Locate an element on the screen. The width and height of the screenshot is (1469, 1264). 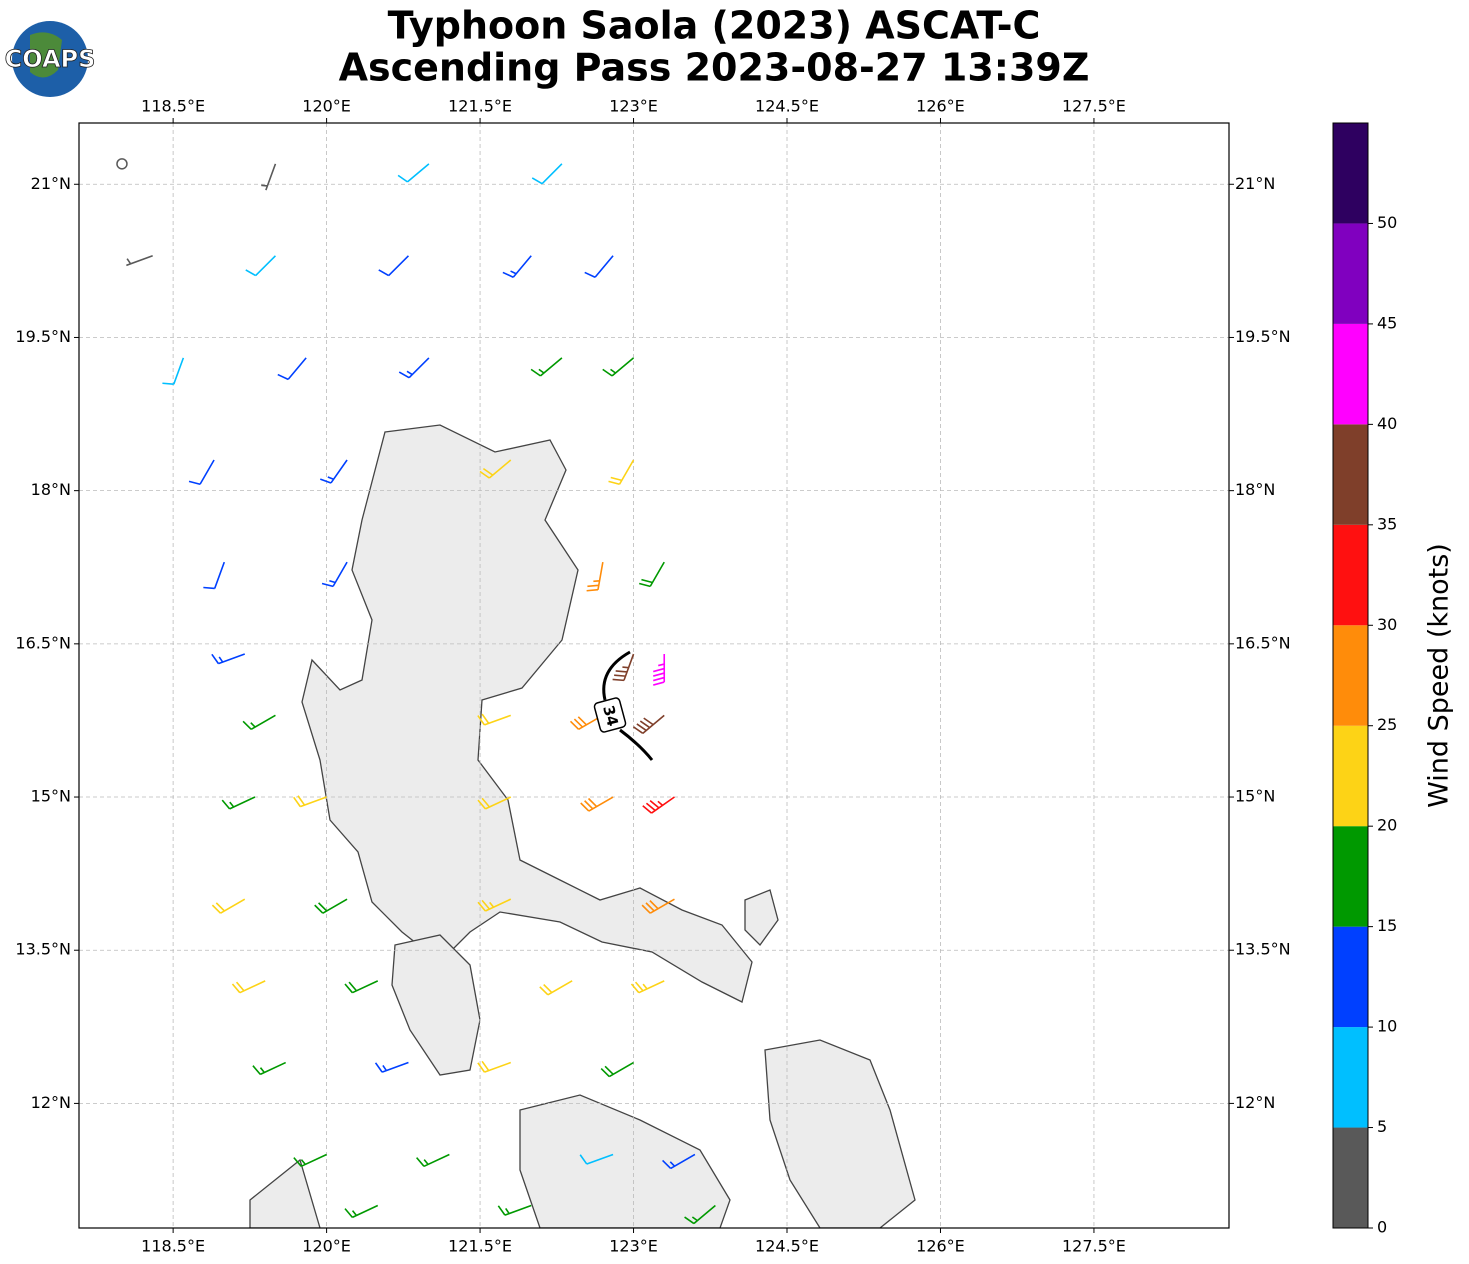
colorbar-tick-label: 40 is located at coordinates (1387, 423).